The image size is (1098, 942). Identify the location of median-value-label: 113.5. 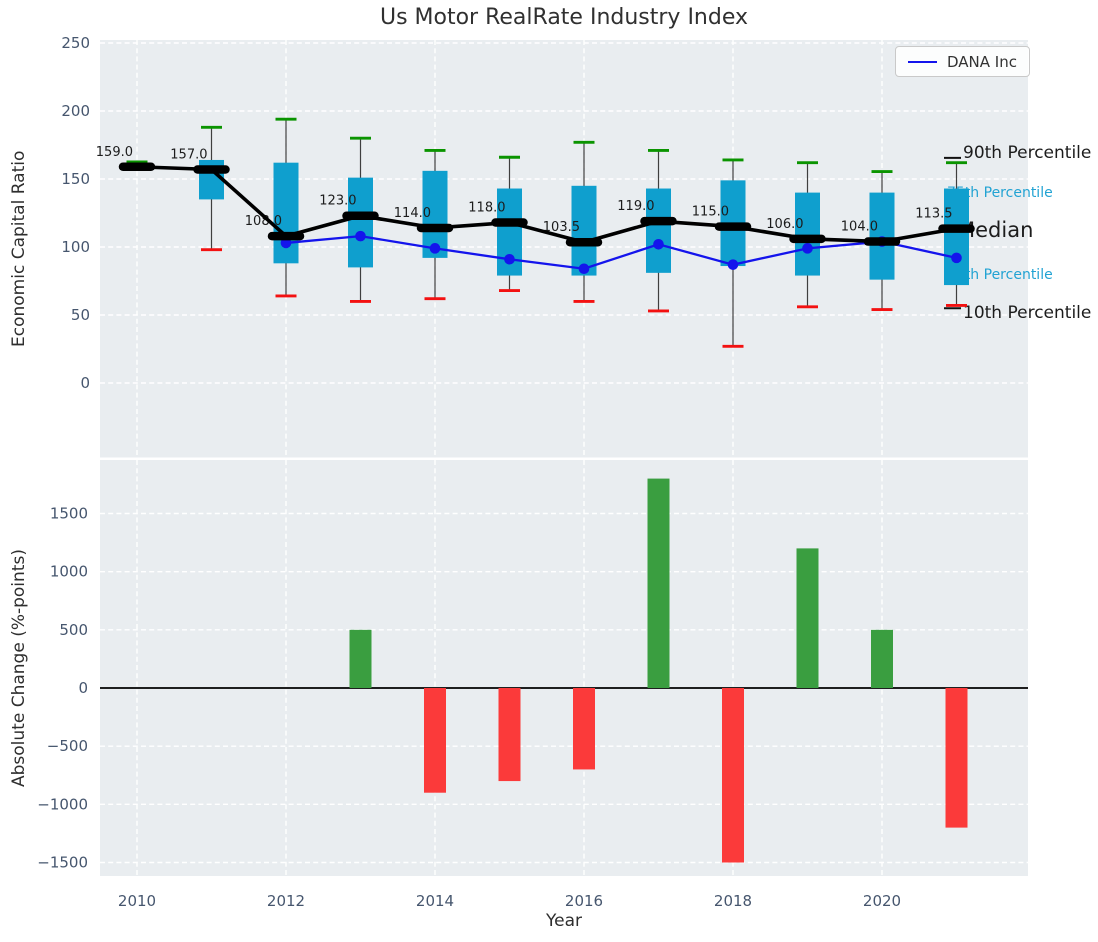
(933, 214).